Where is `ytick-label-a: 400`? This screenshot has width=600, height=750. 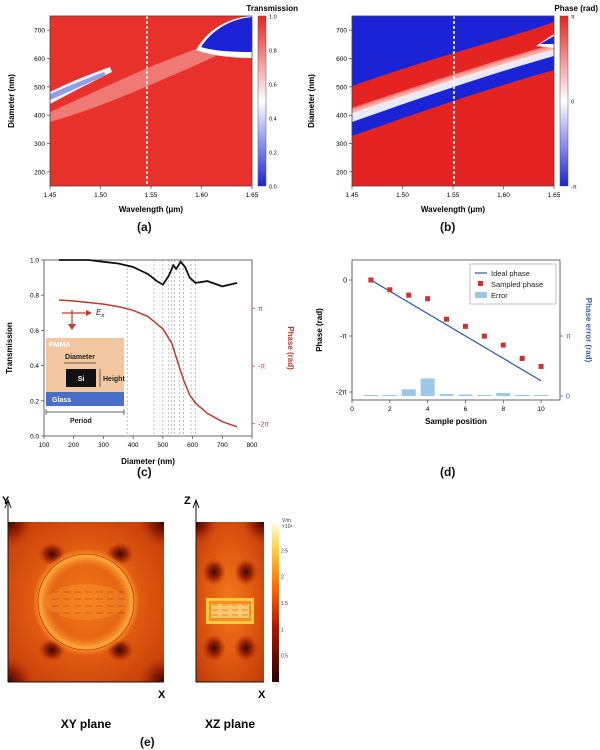
ytick-label-a: 400 is located at coordinates (39, 116).